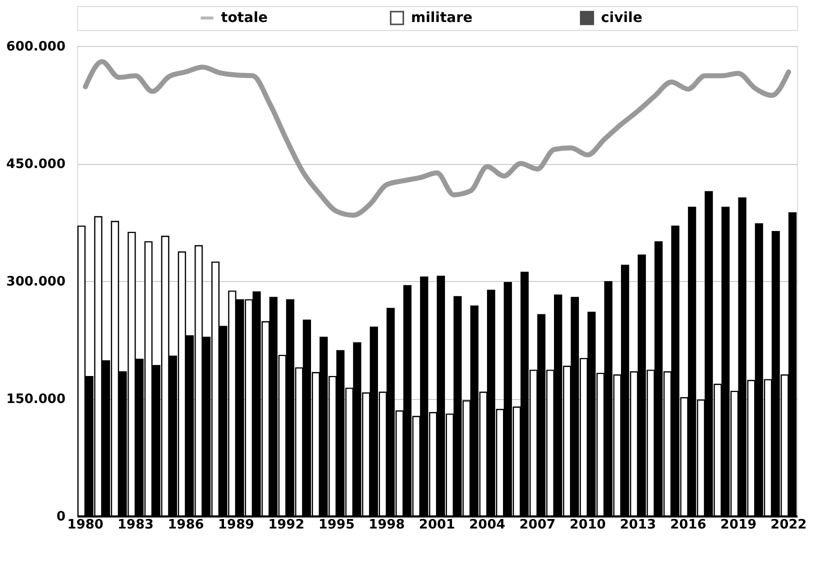 Image resolution: width=823 pixels, height=570 pixels. What do you see at coordinates (36, 282) in the screenshot?
I see `y-tick-label: 300.000` at bounding box center [36, 282].